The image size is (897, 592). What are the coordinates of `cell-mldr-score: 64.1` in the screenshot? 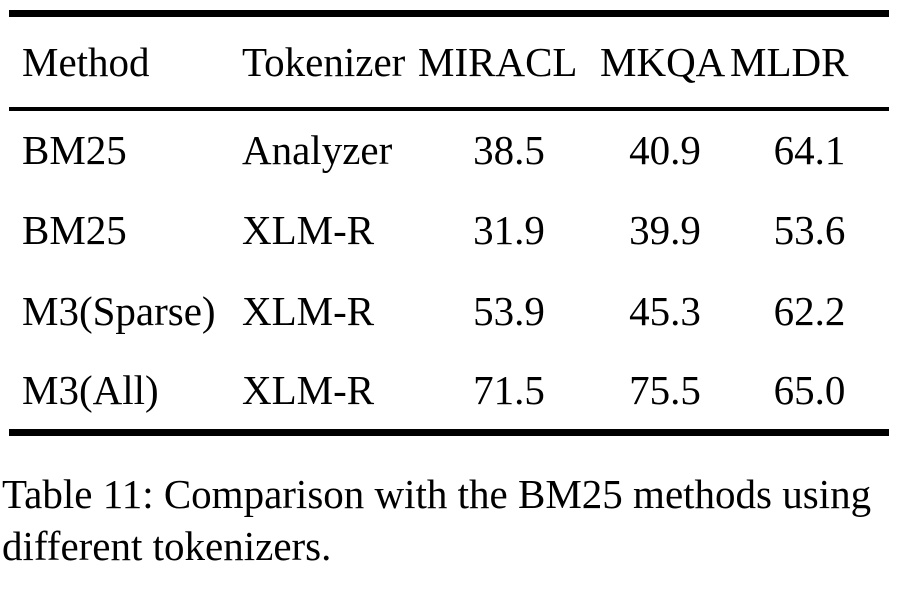 It's located at (809, 150).